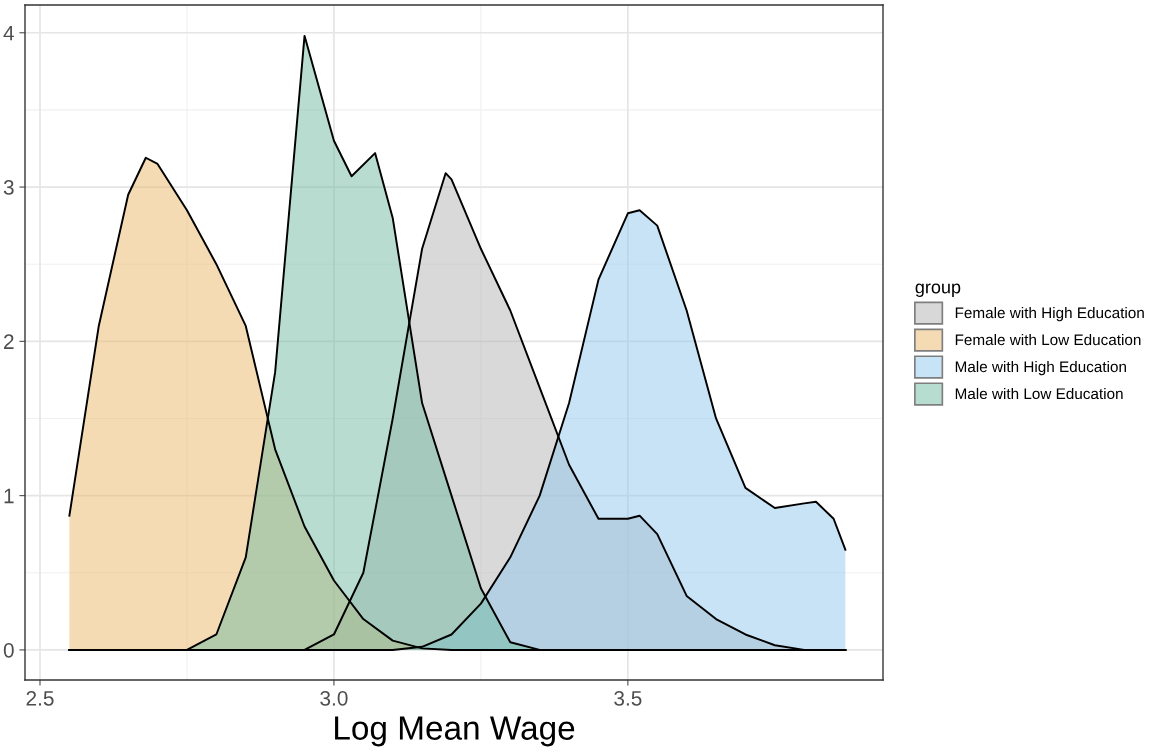 The image size is (1156, 753). What do you see at coordinates (1049, 314) in the screenshot?
I see `legend-label: Female with High Education` at bounding box center [1049, 314].